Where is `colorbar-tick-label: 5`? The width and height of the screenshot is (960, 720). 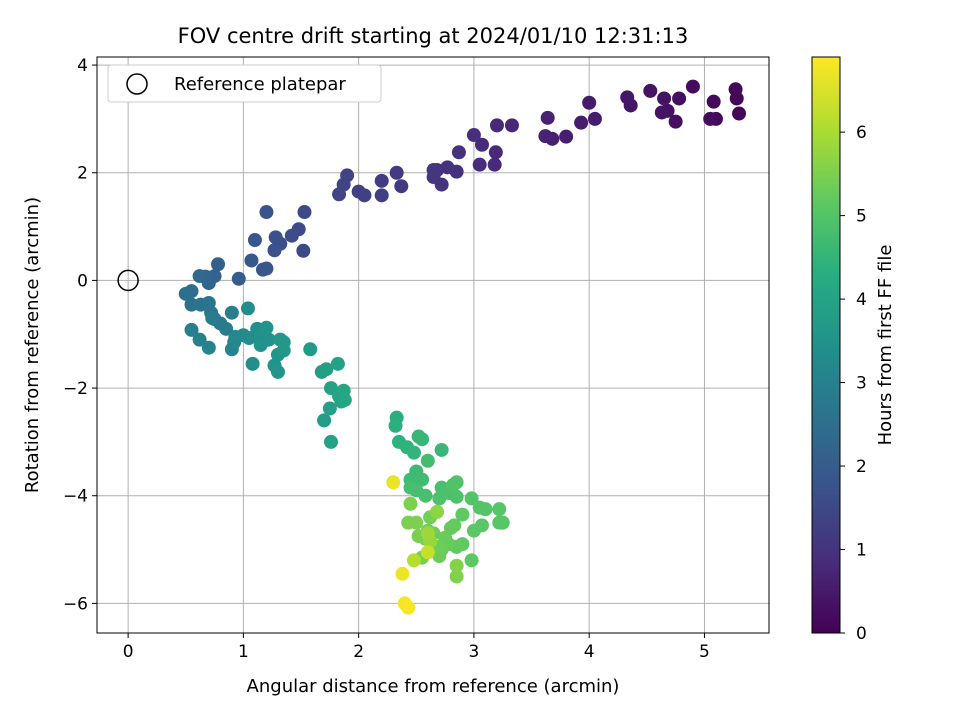
colorbar-tick-label: 5 is located at coordinates (861, 217).